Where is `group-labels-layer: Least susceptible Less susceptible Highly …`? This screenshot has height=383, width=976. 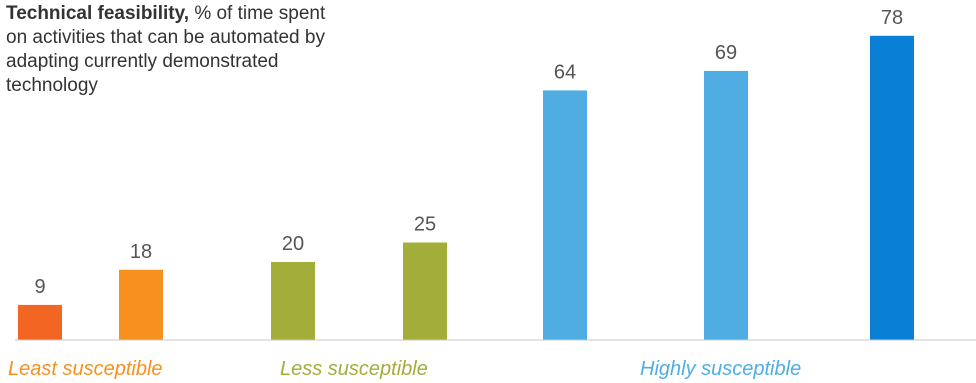
group-labels-layer: Least susceptible Less susceptible Highly … is located at coordinates (404, 369).